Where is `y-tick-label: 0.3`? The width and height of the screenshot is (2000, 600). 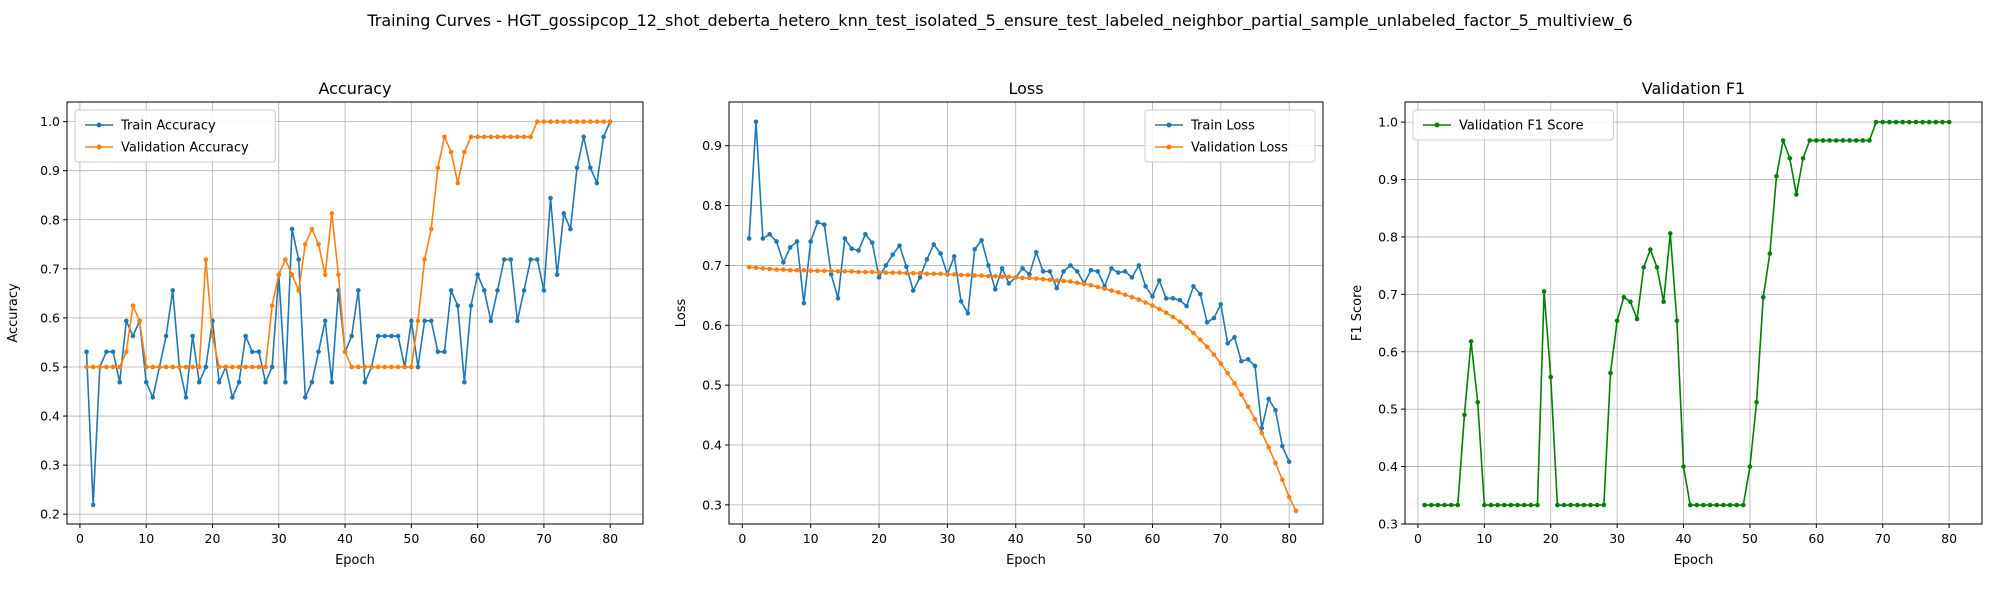 y-tick-label: 0.3 is located at coordinates (1388, 524).